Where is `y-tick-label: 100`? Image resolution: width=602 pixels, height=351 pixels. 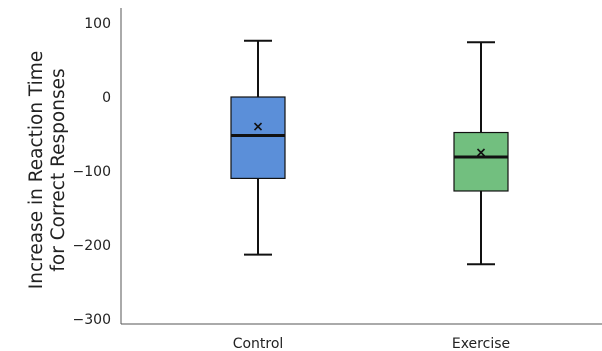 y-tick-label: 100 is located at coordinates (97, 24).